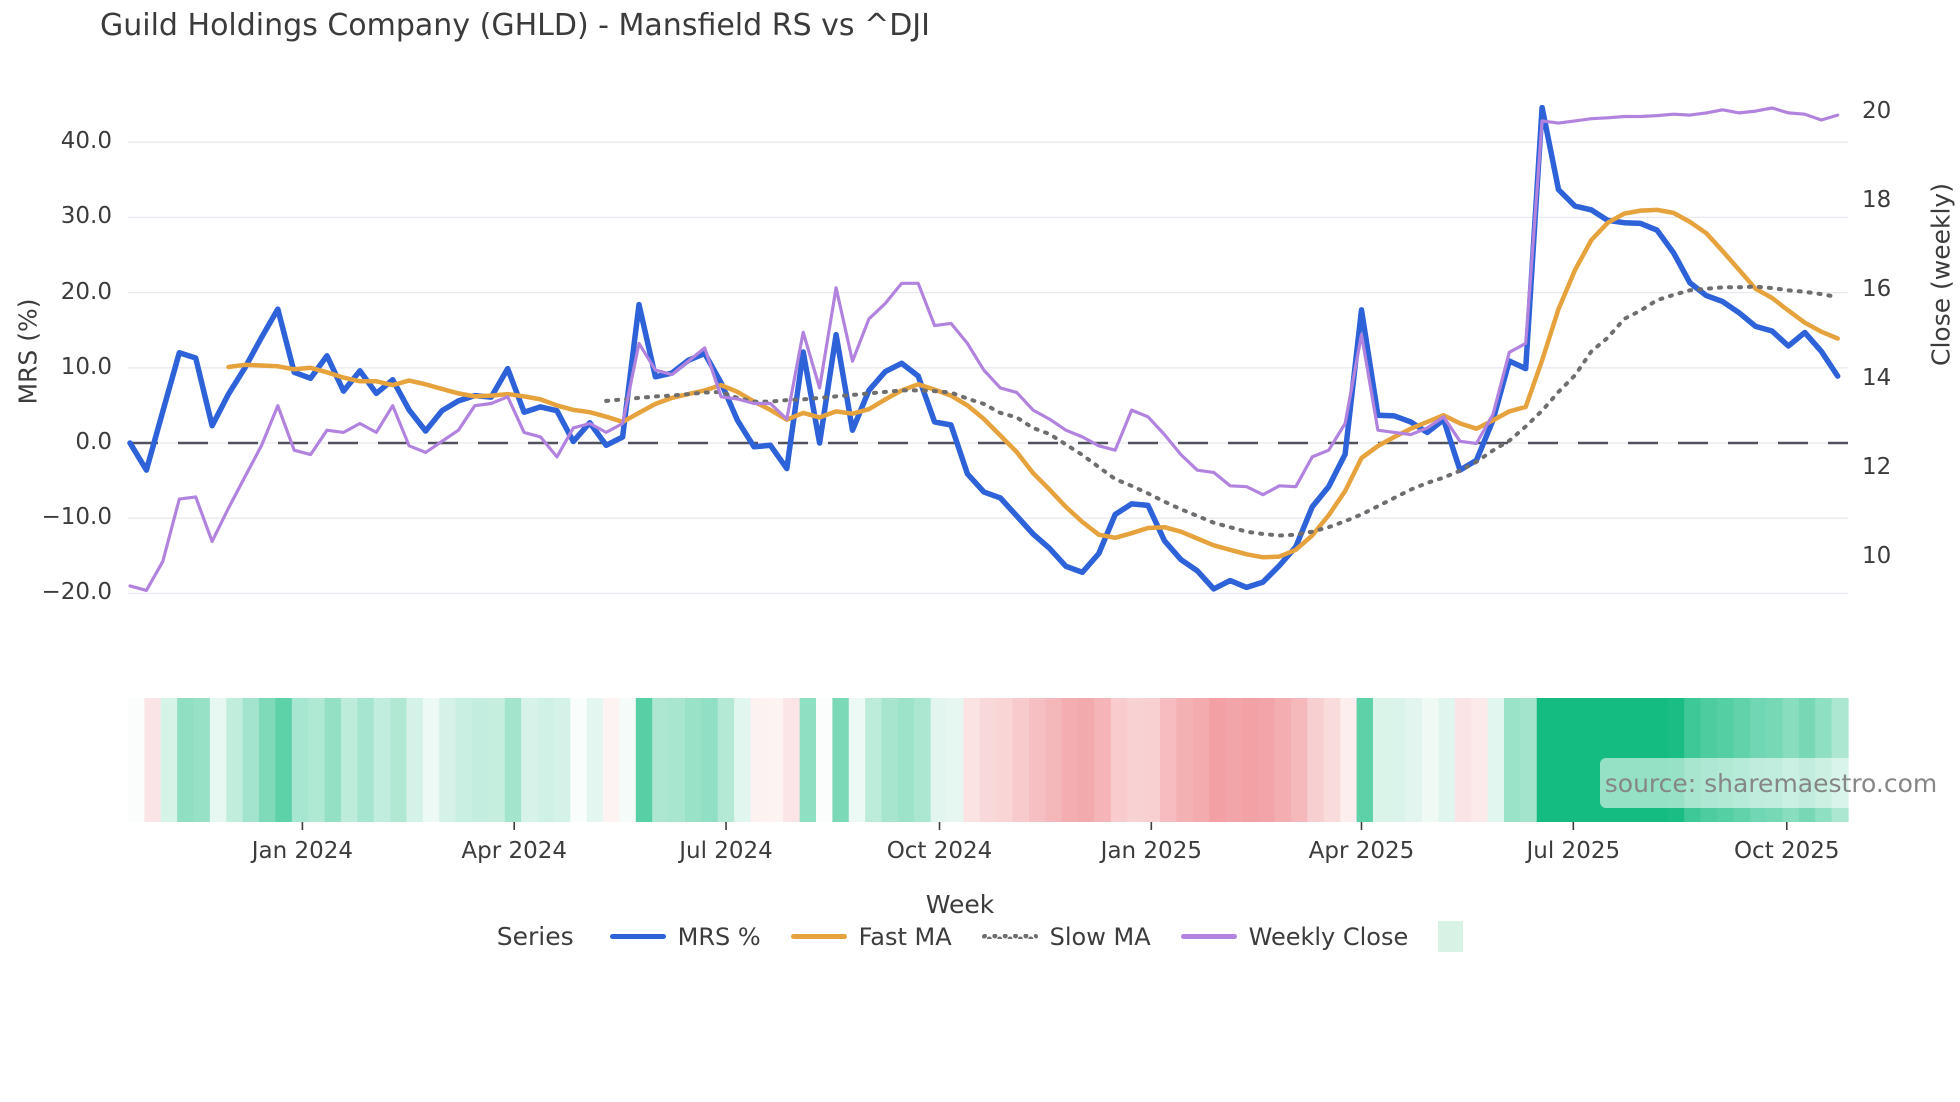  Describe the element at coordinates (1877, 289) in the screenshot. I see `right-tick-label: 16` at that location.